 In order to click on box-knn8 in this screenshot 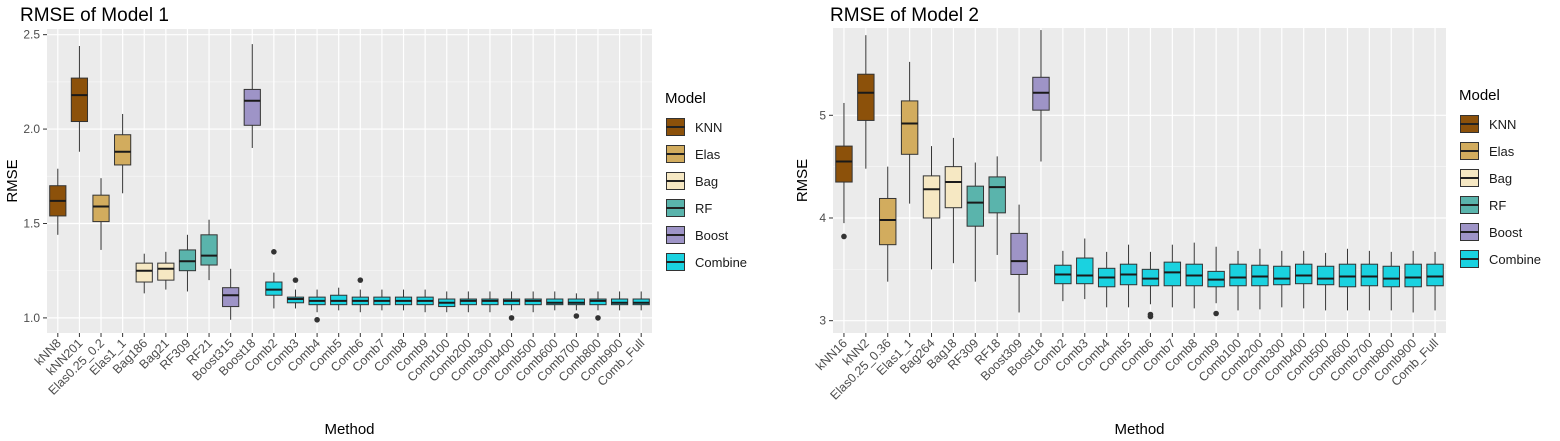, I will do `click(58, 201)`.